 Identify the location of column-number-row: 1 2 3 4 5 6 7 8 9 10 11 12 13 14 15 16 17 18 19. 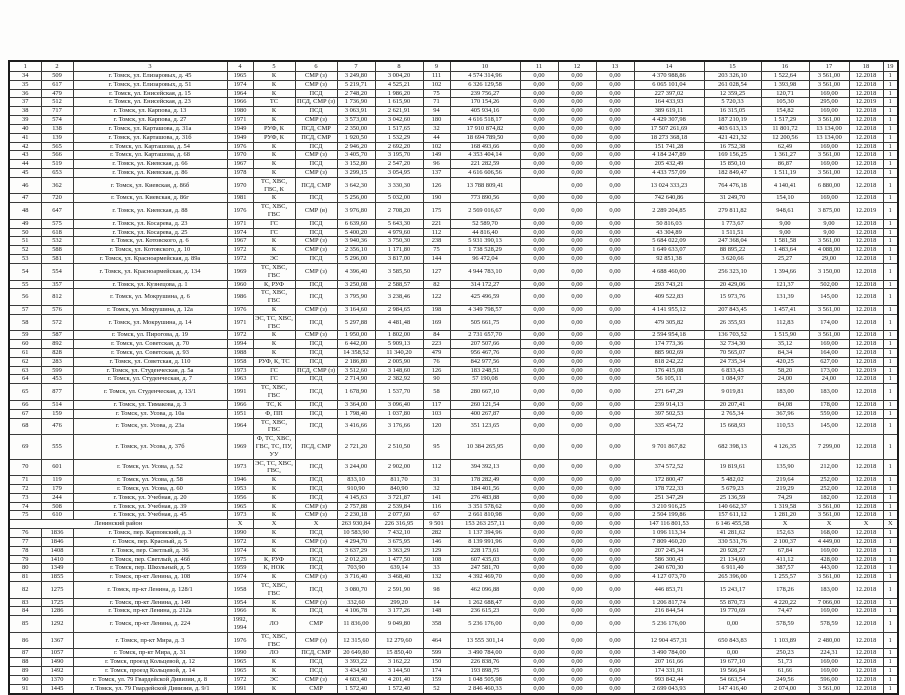
(453, 66).